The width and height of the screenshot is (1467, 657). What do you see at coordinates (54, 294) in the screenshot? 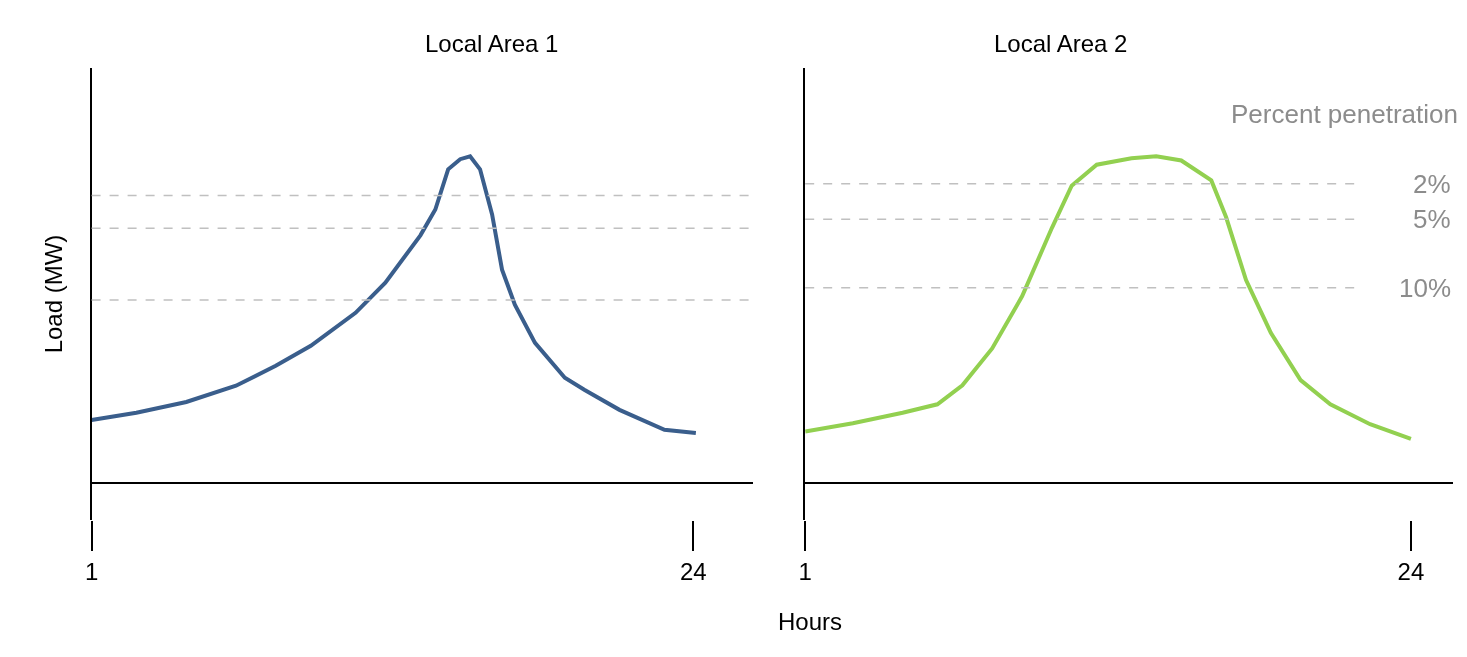
I see `y-axis-title: Load (MW)` at bounding box center [54, 294].